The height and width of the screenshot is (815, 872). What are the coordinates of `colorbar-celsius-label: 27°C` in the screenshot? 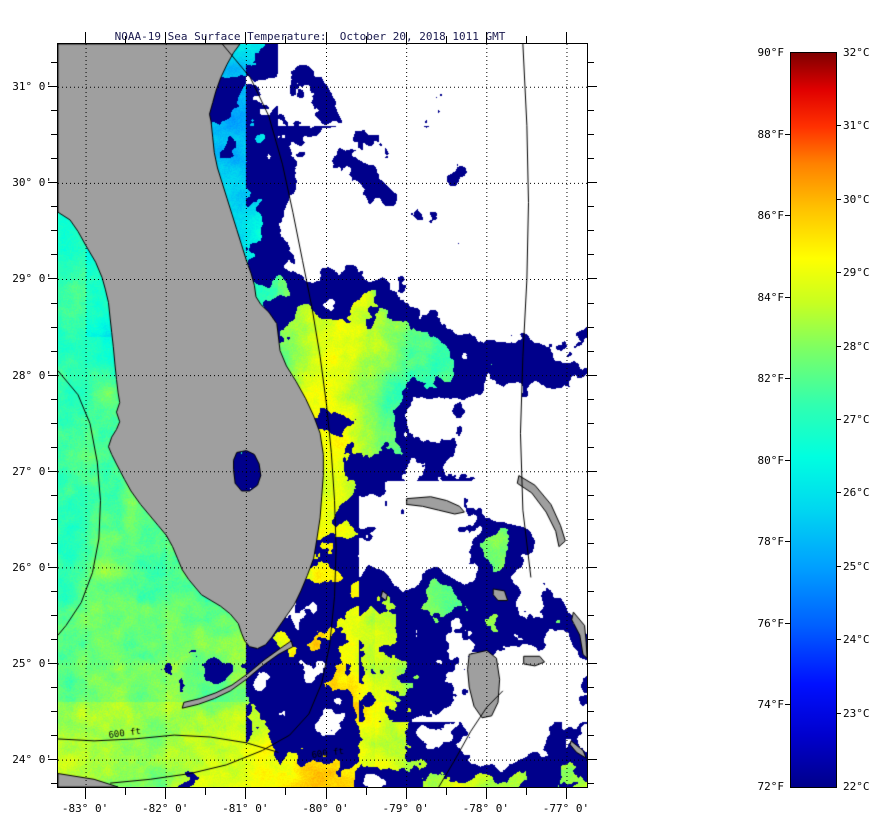 It's located at (856, 419).